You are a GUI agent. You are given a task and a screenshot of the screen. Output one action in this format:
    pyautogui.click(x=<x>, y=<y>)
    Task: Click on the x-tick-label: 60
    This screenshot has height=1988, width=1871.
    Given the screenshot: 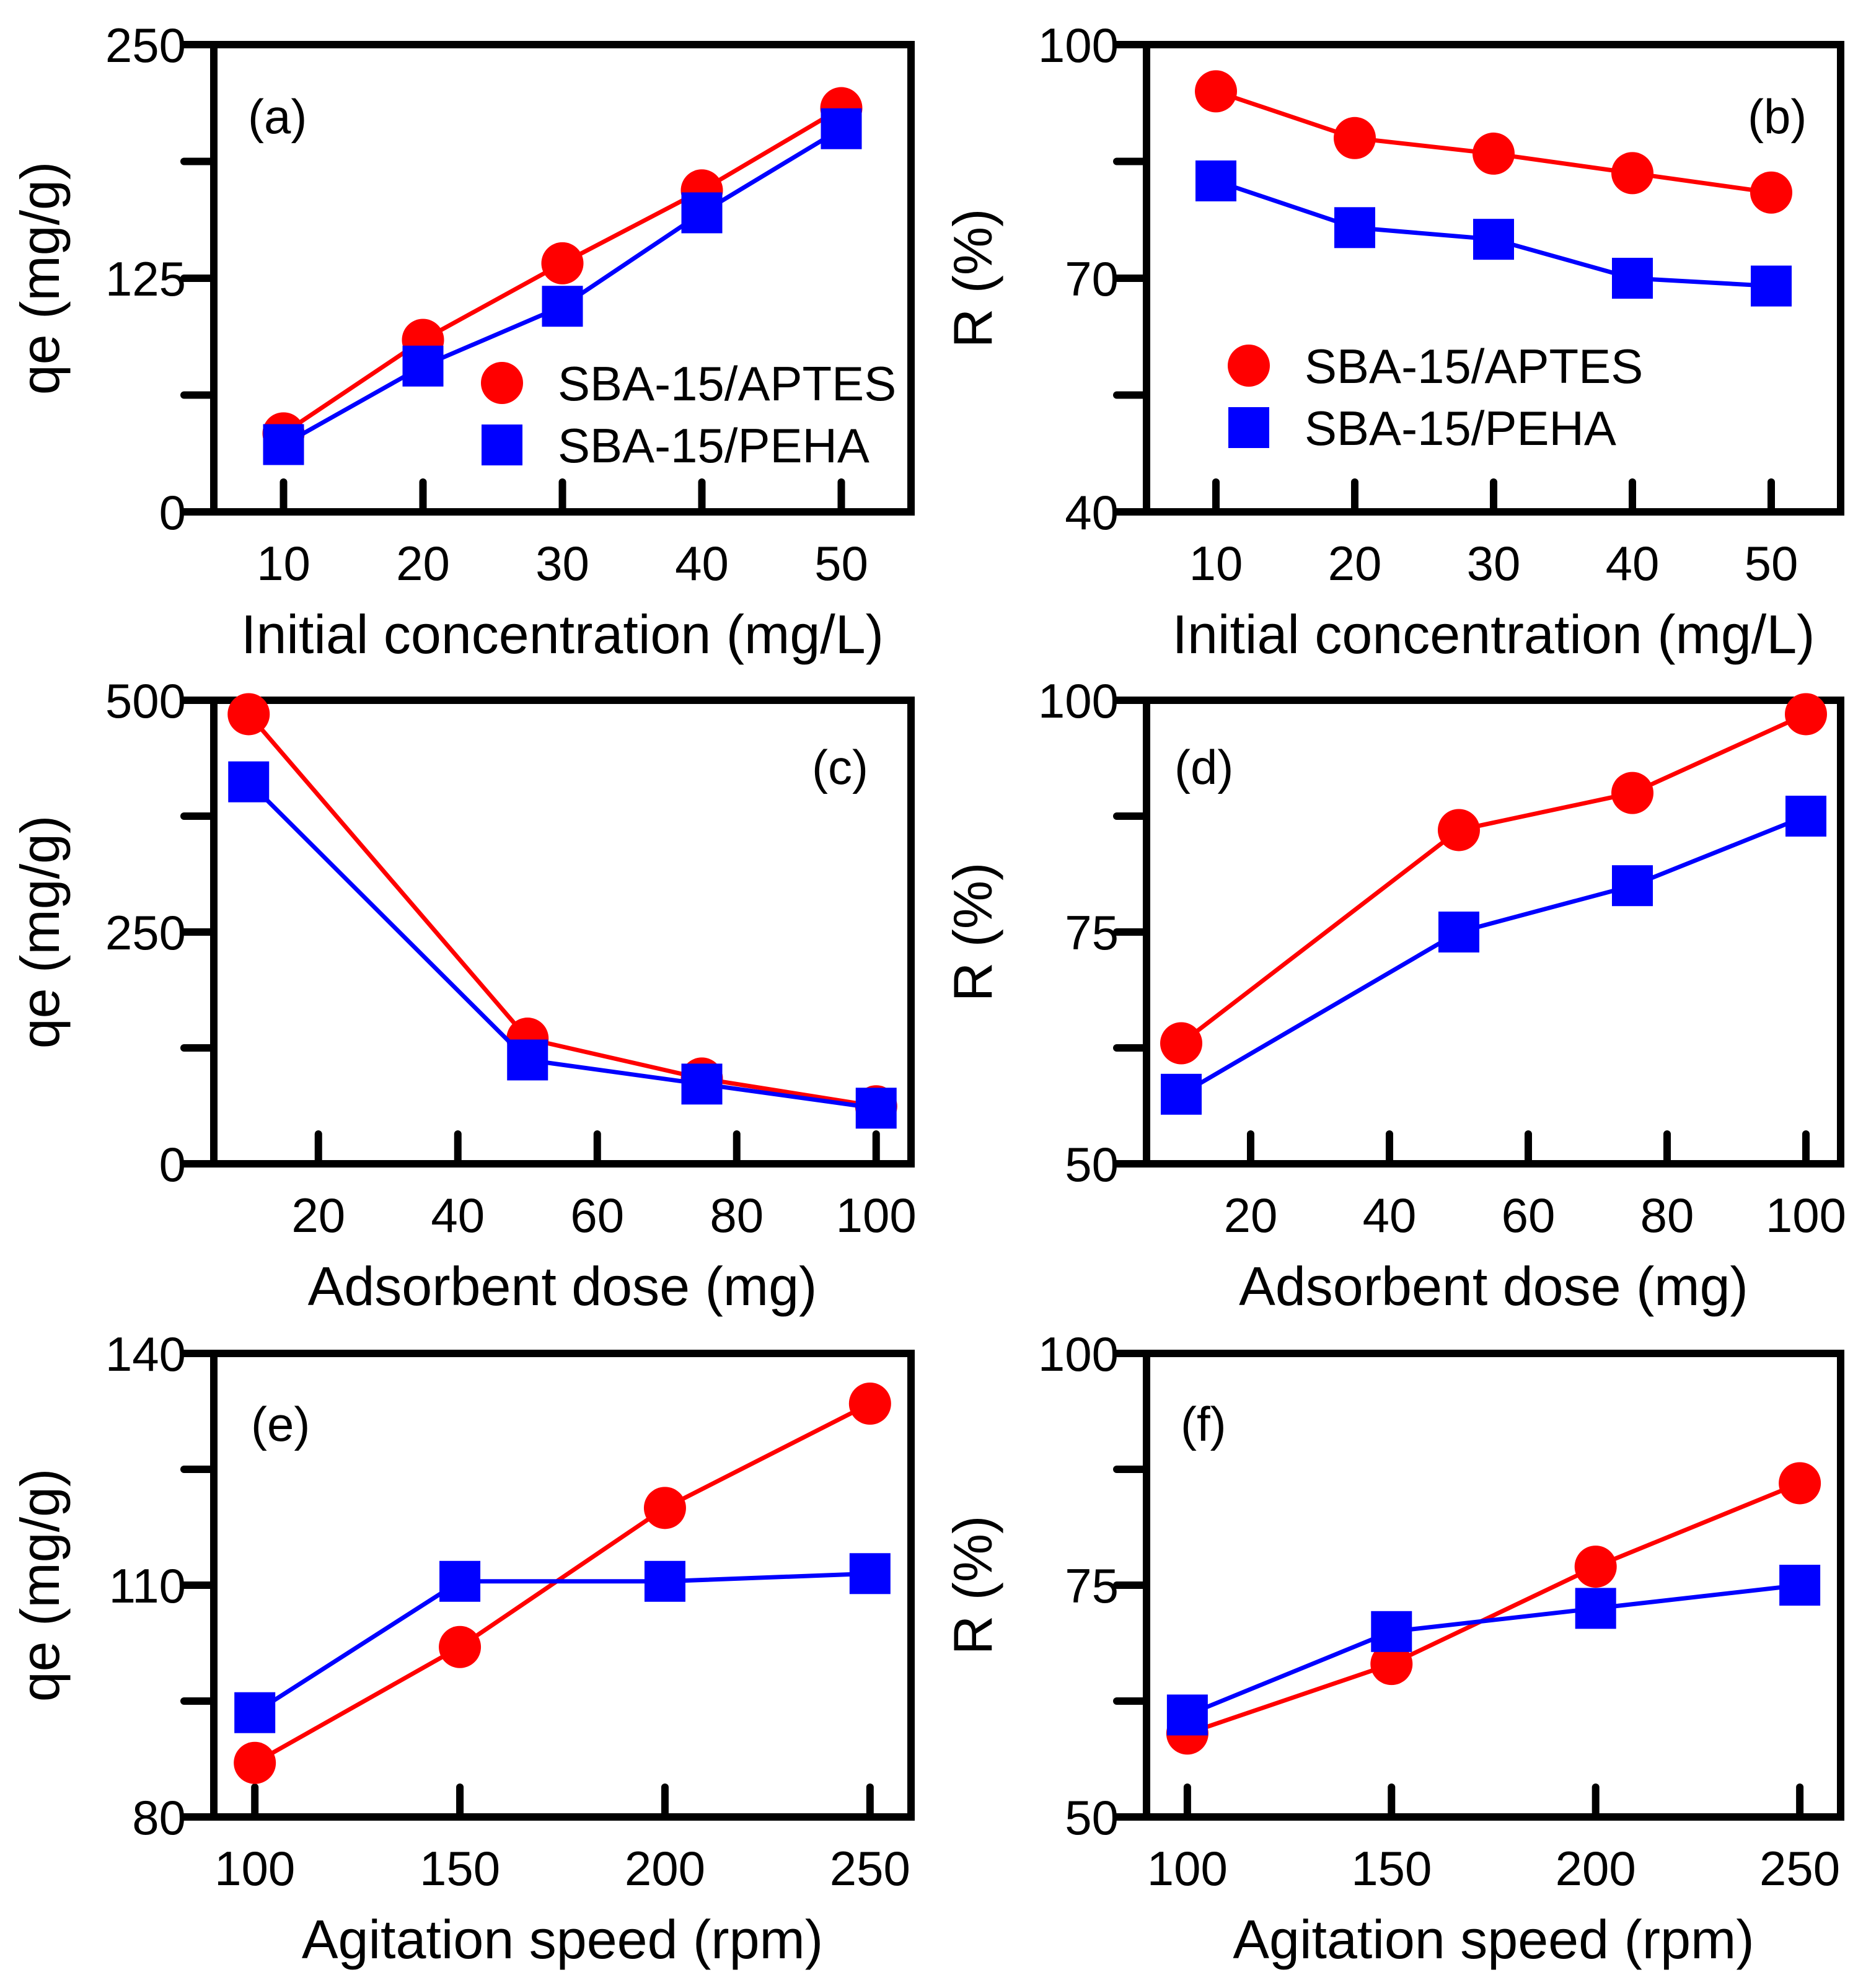 What is the action you would take?
    pyautogui.click(x=1529, y=1215)
    